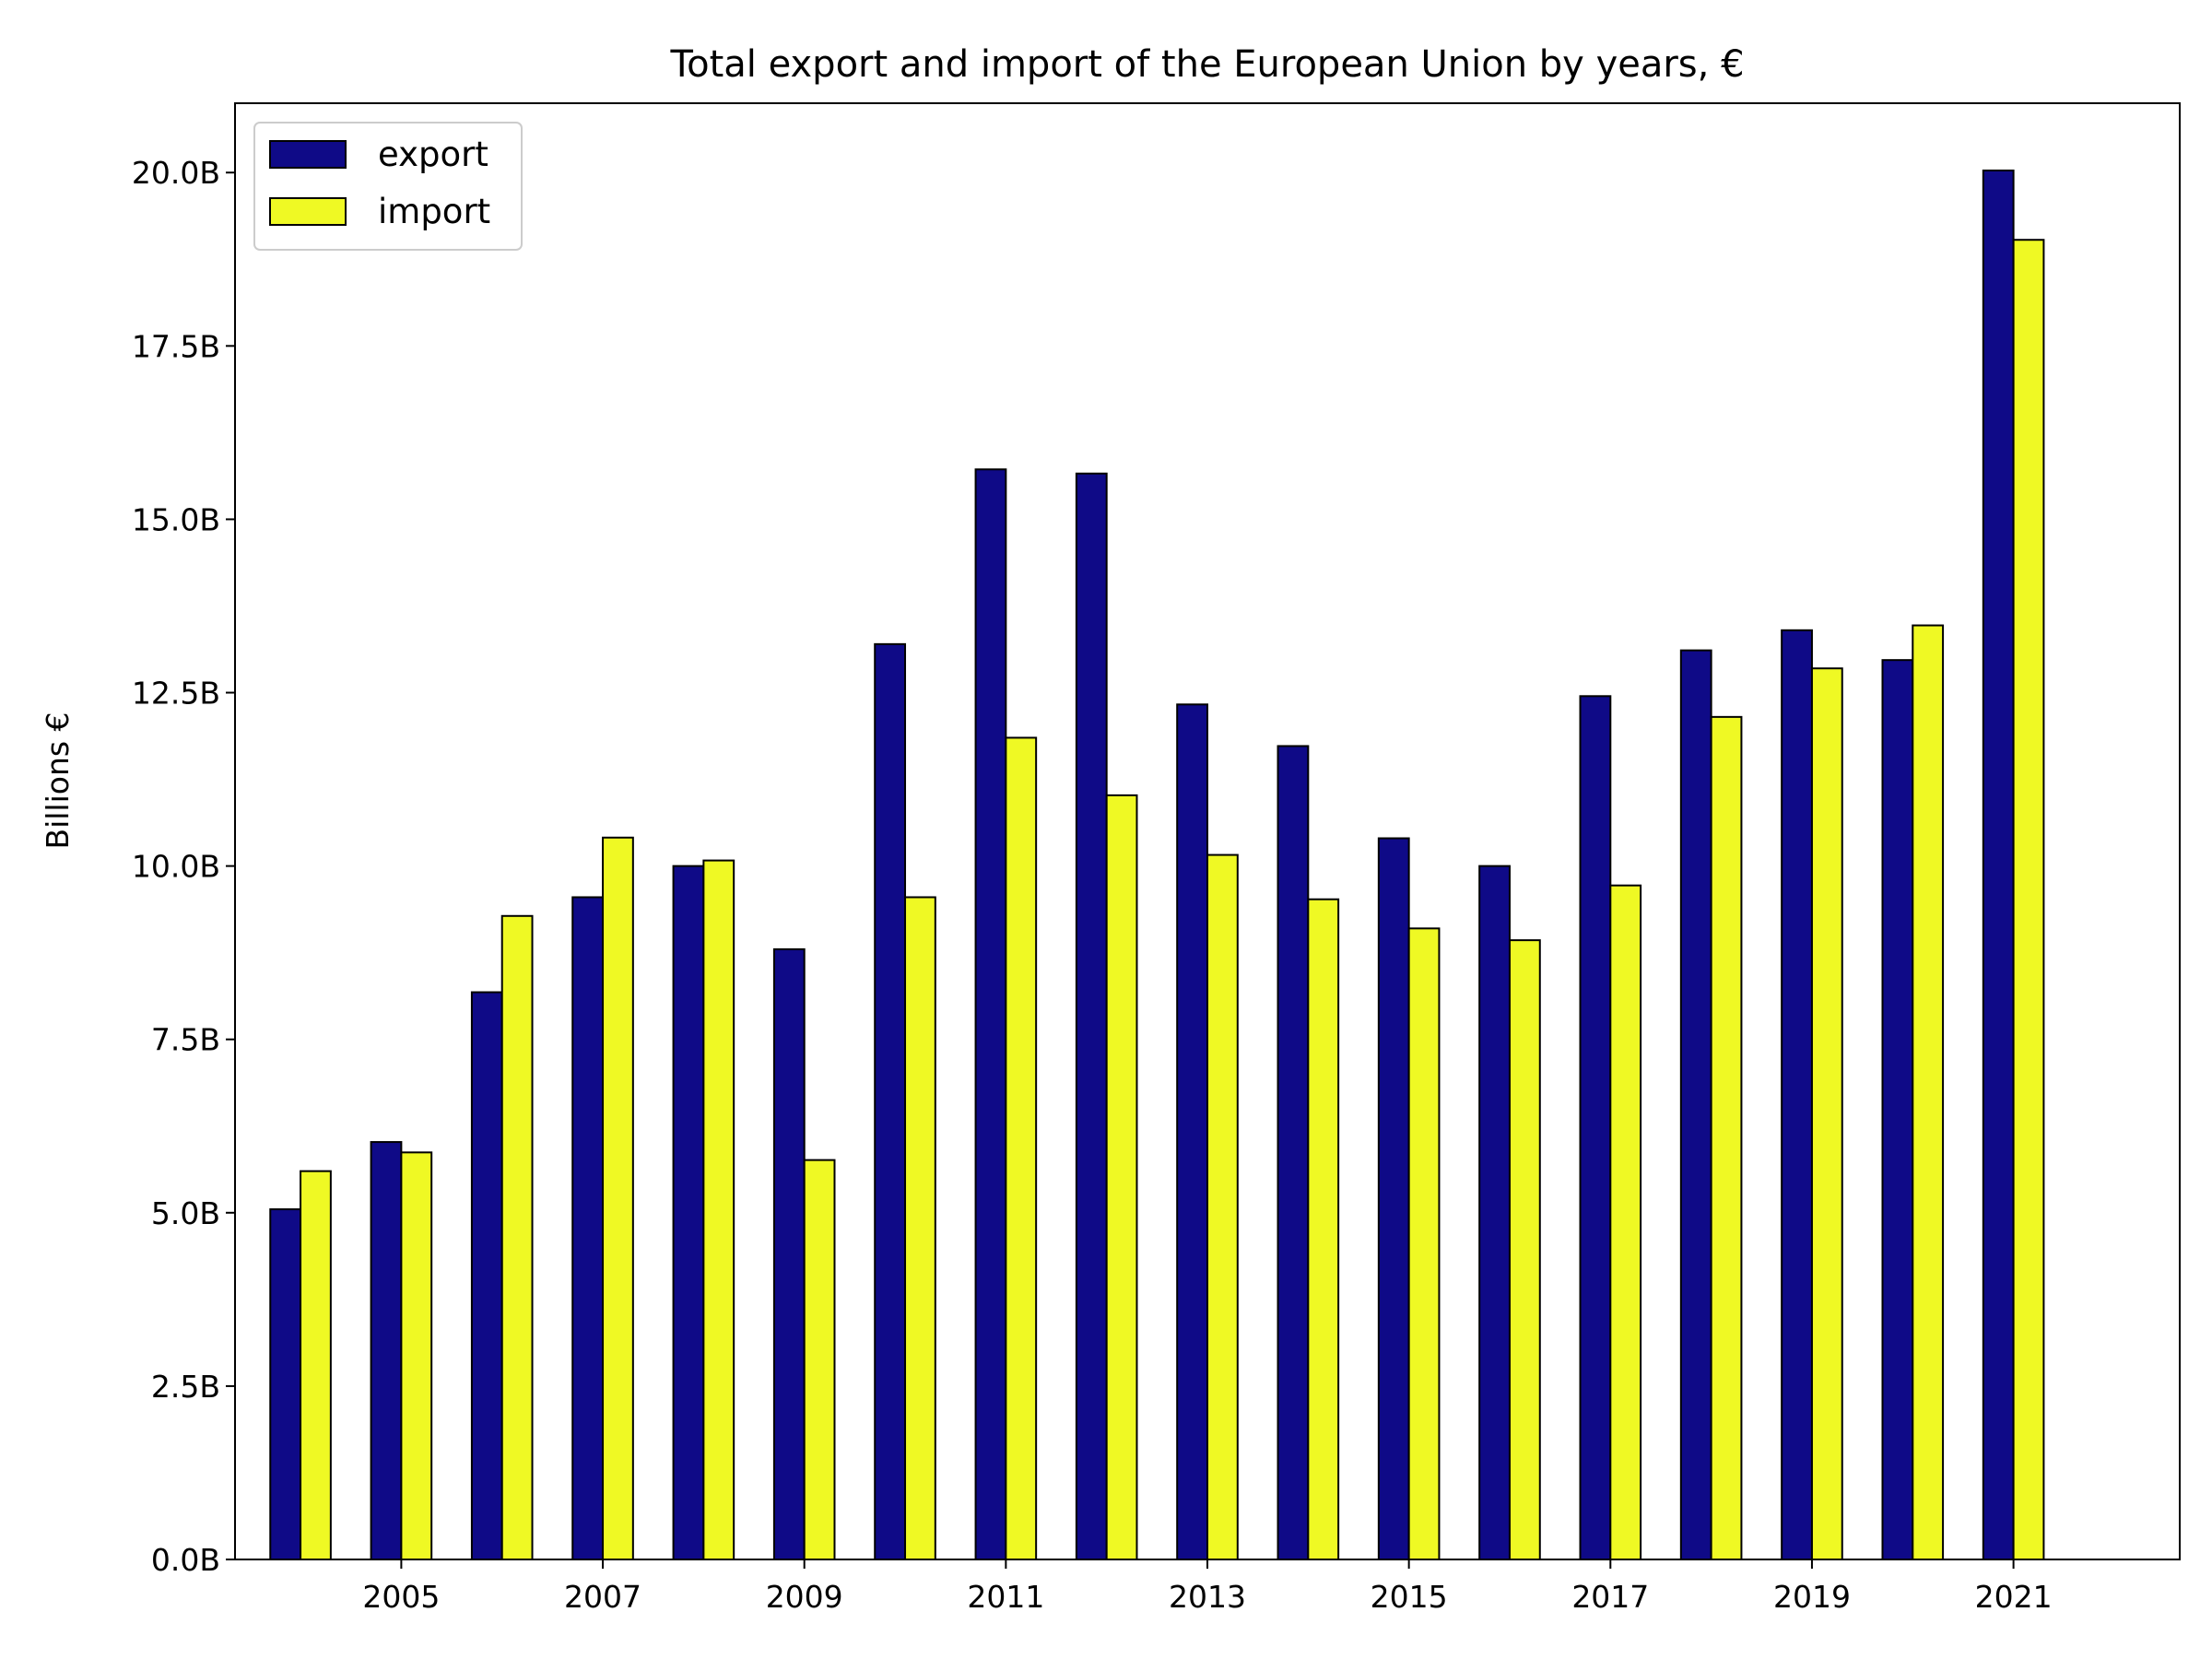 Image resolution: width=2212 pixels, height=1659 pixels. Describe the element at coordinates (890, 1101) in the screenshot. I see `bar-export-2010` at that location.